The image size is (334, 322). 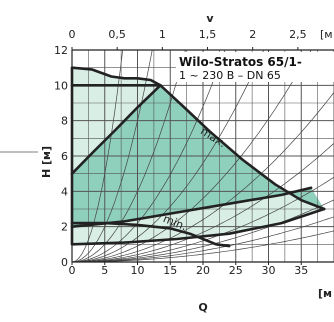 I want to click on top-tick-labels: 0 0,5 1 1,5 2 2,5, so click(x=188, y=39).